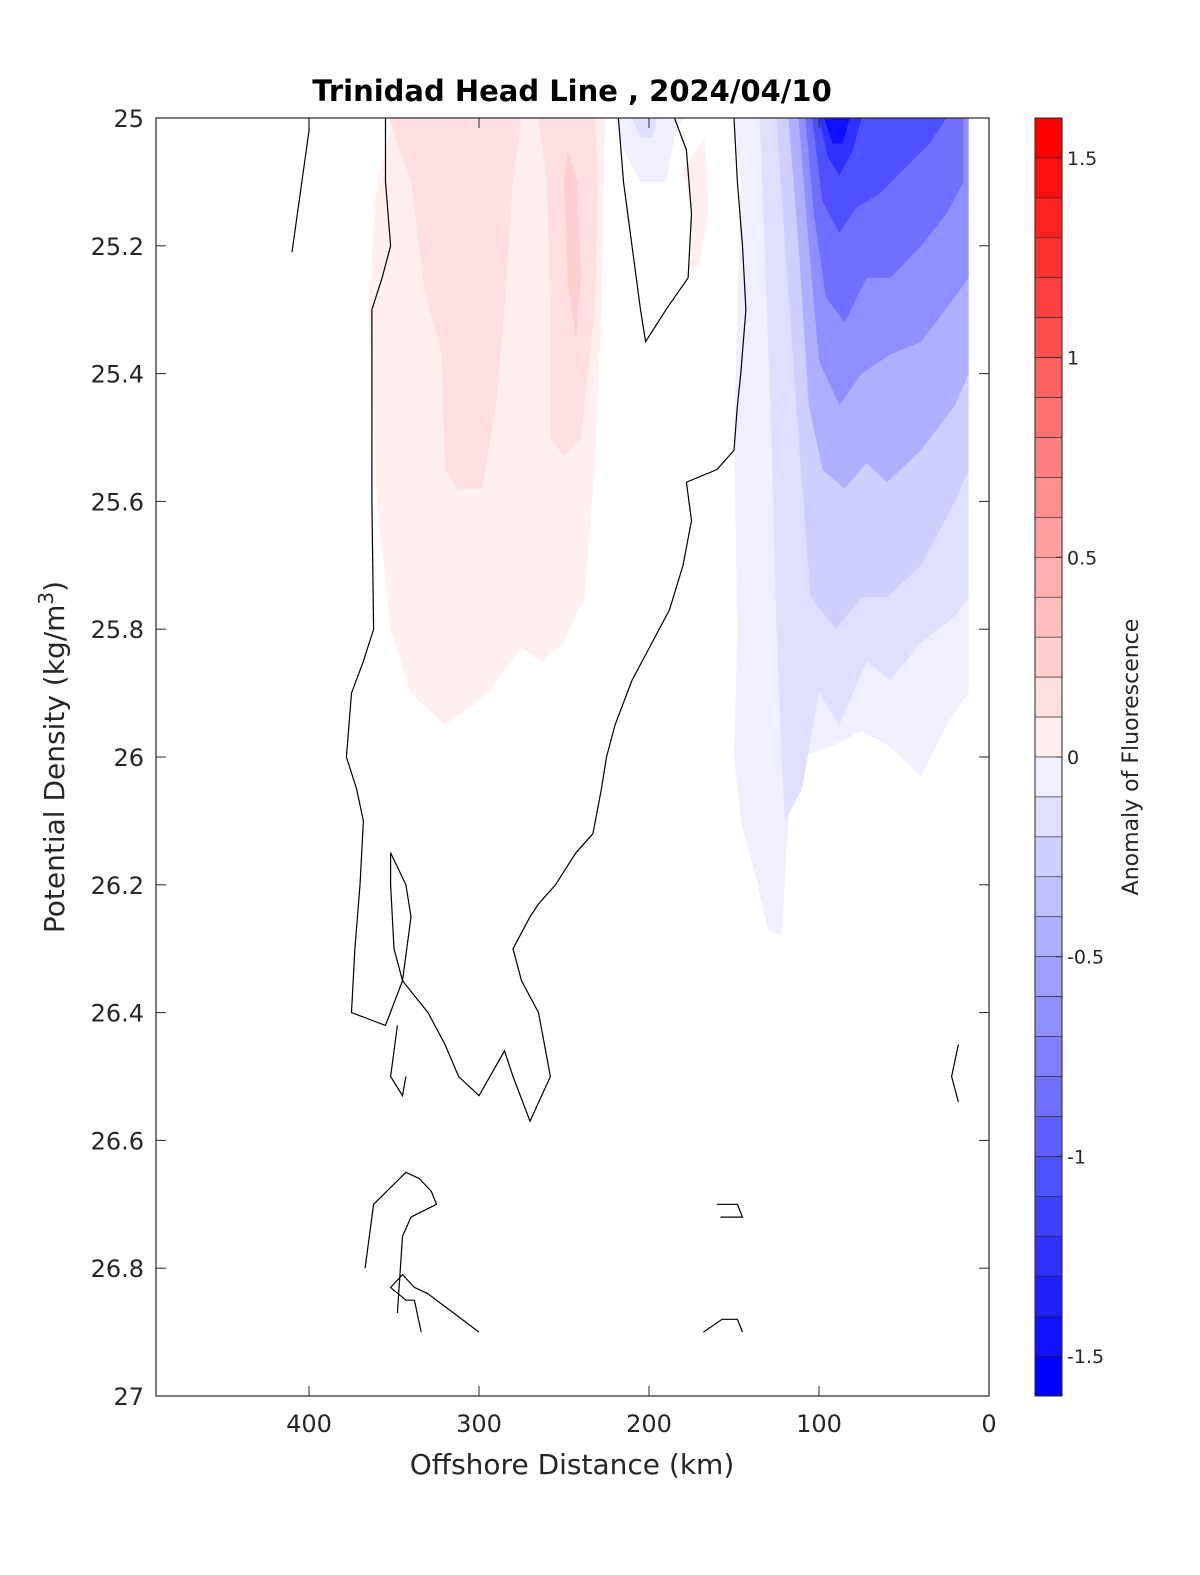  What do you see at coordinates (572, 91) in the screenshot?
I see `chart-title: Trinidad Head Line , 2024/04/10` at bounding box center [572, 91].